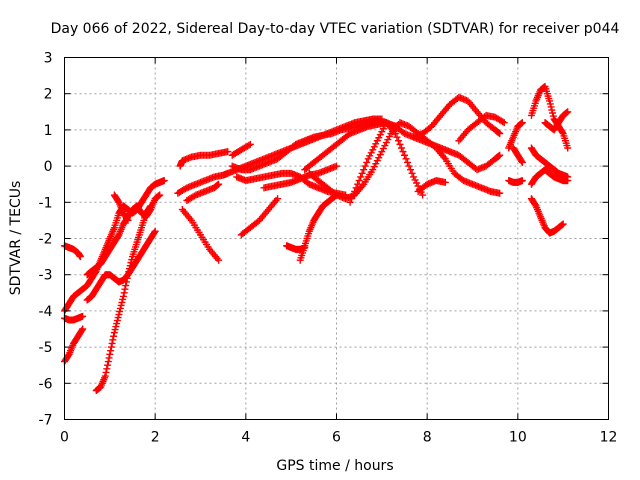  What do you see at coordinates (609, 438) in the screenshot?
I see `x-tick-label: 12` at bounding box center [609, 438].